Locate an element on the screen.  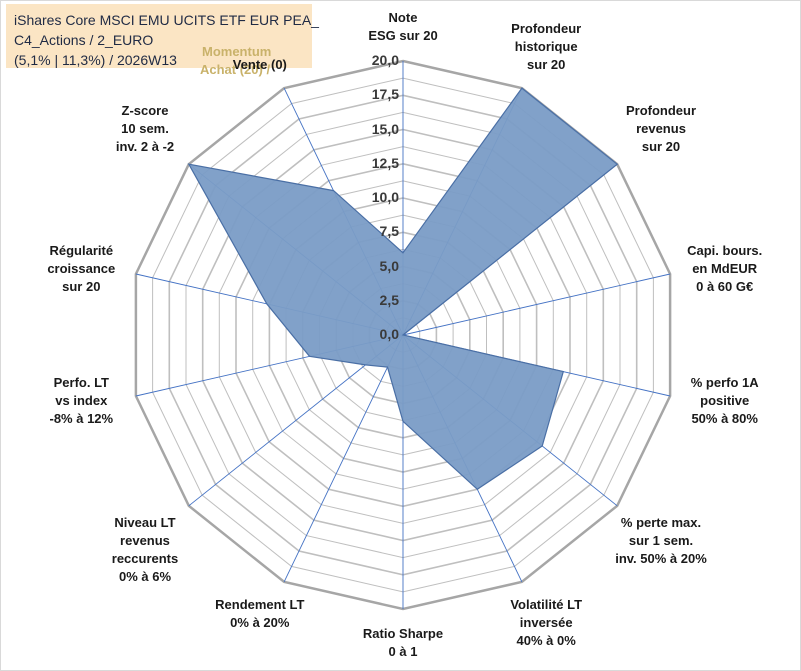
chart-title-line-3: (5,1% | 11,3%) / 2026W13 is located at coordinates (95, 60).